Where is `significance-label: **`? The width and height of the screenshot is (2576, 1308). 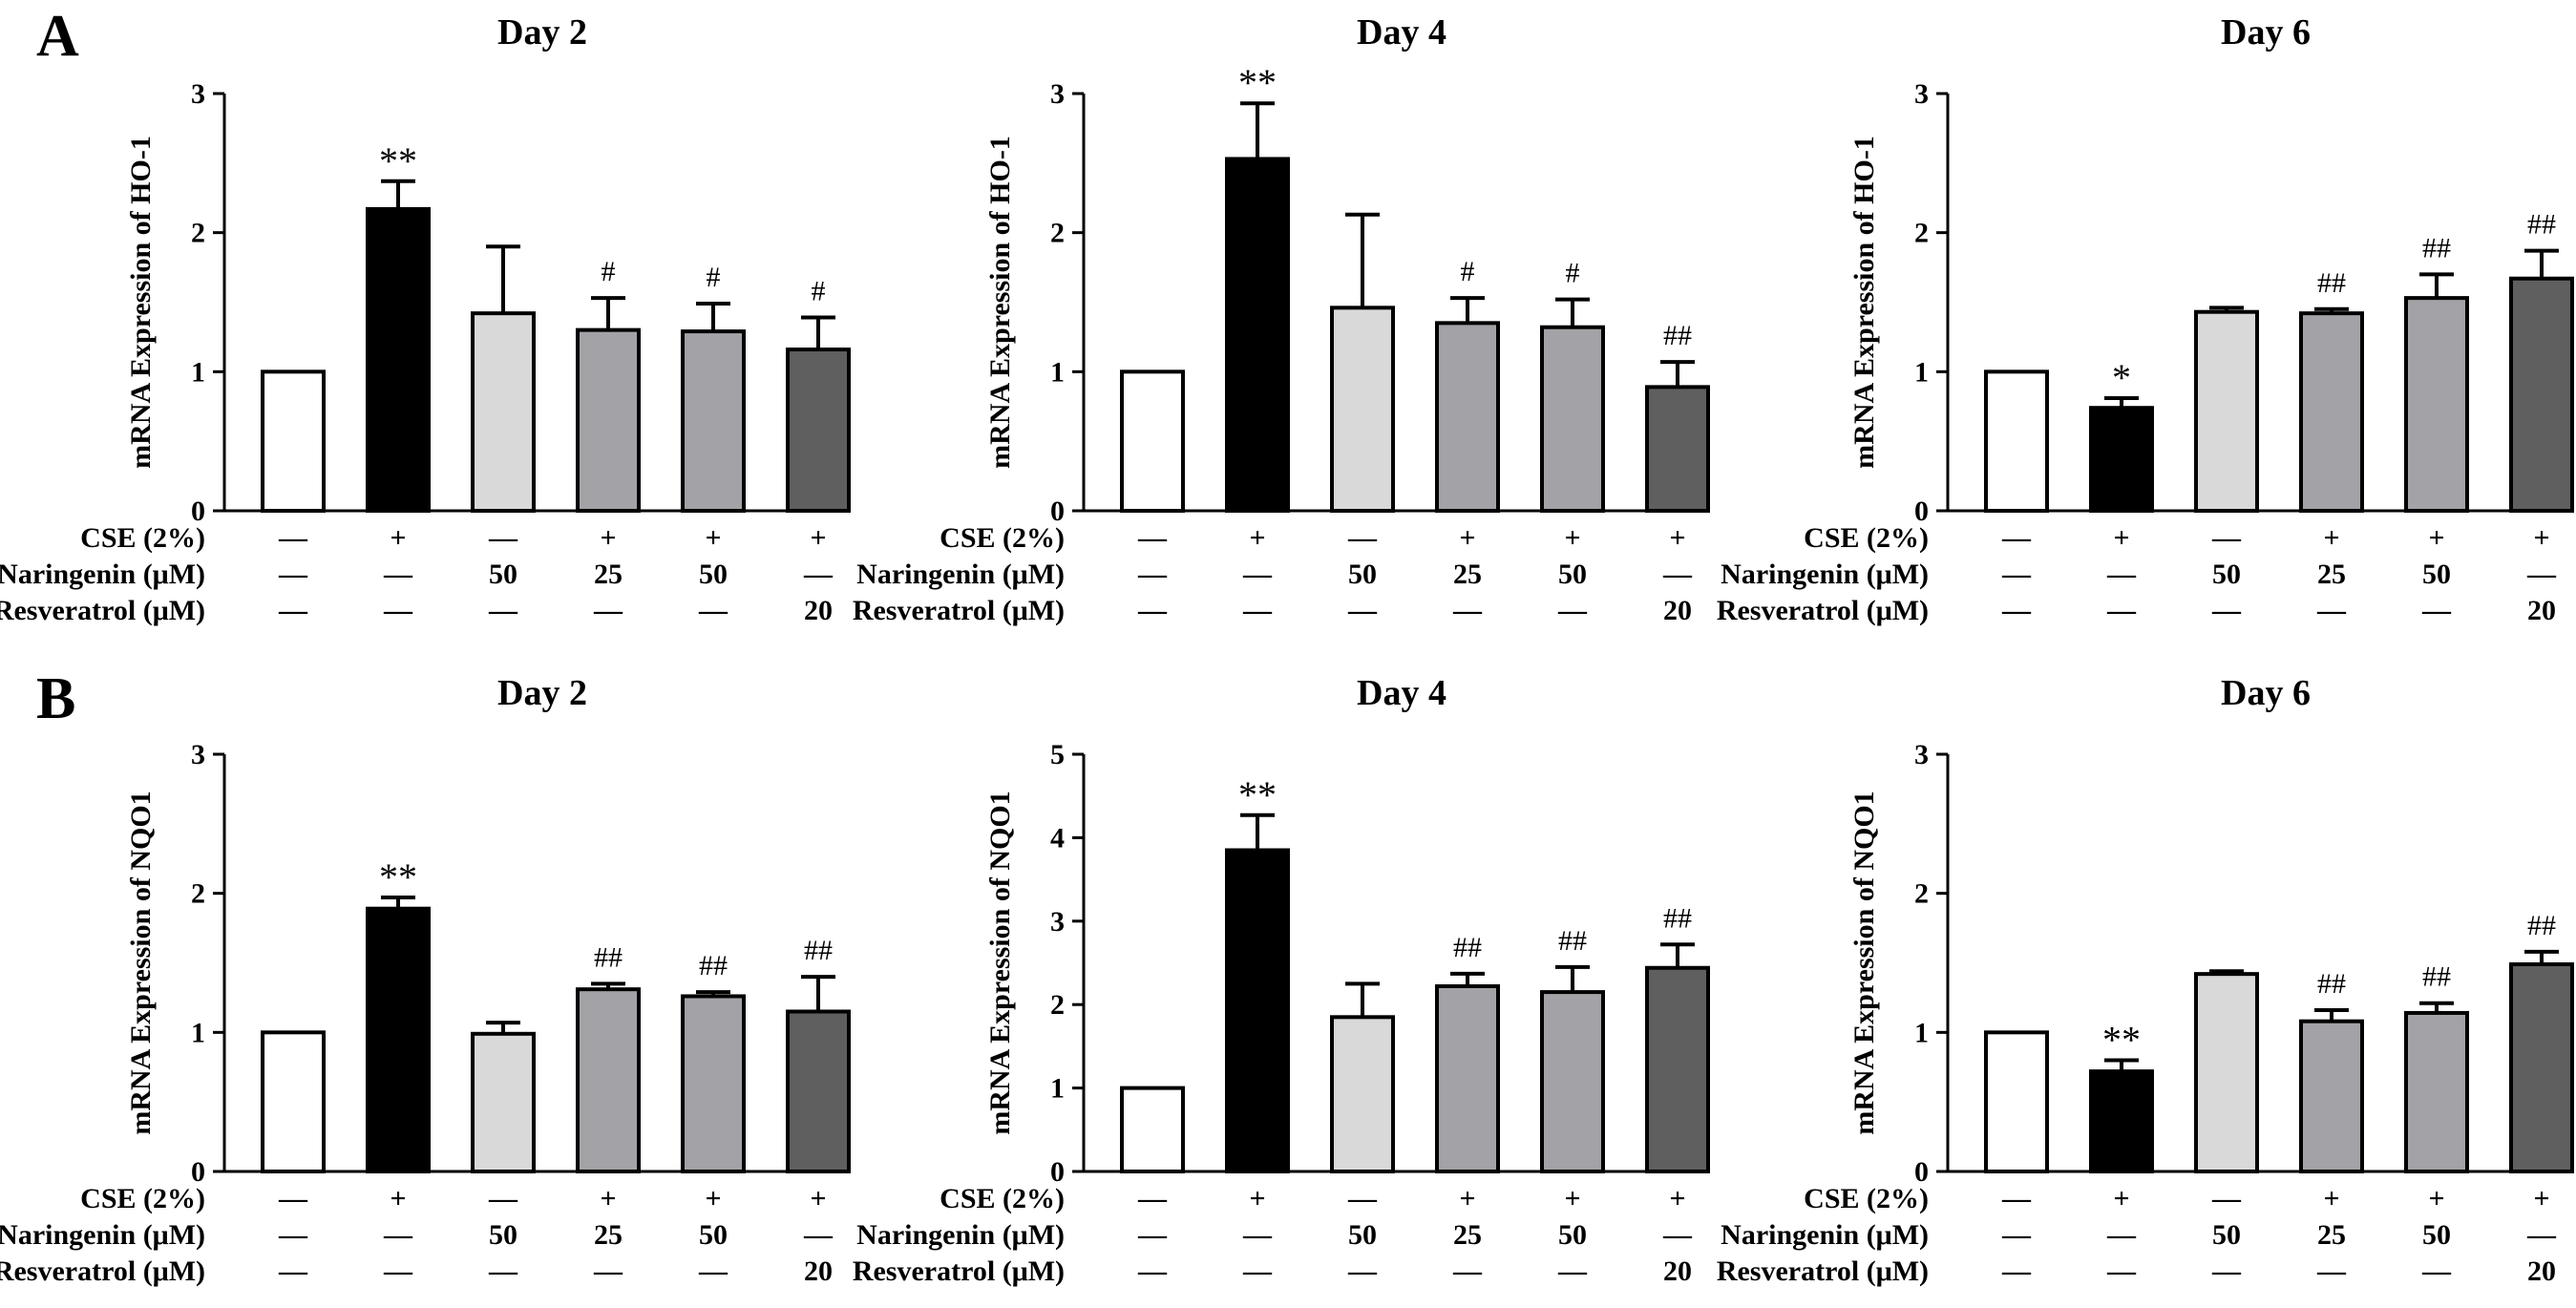 significance-label: ** is located at coordinates (398, 876).